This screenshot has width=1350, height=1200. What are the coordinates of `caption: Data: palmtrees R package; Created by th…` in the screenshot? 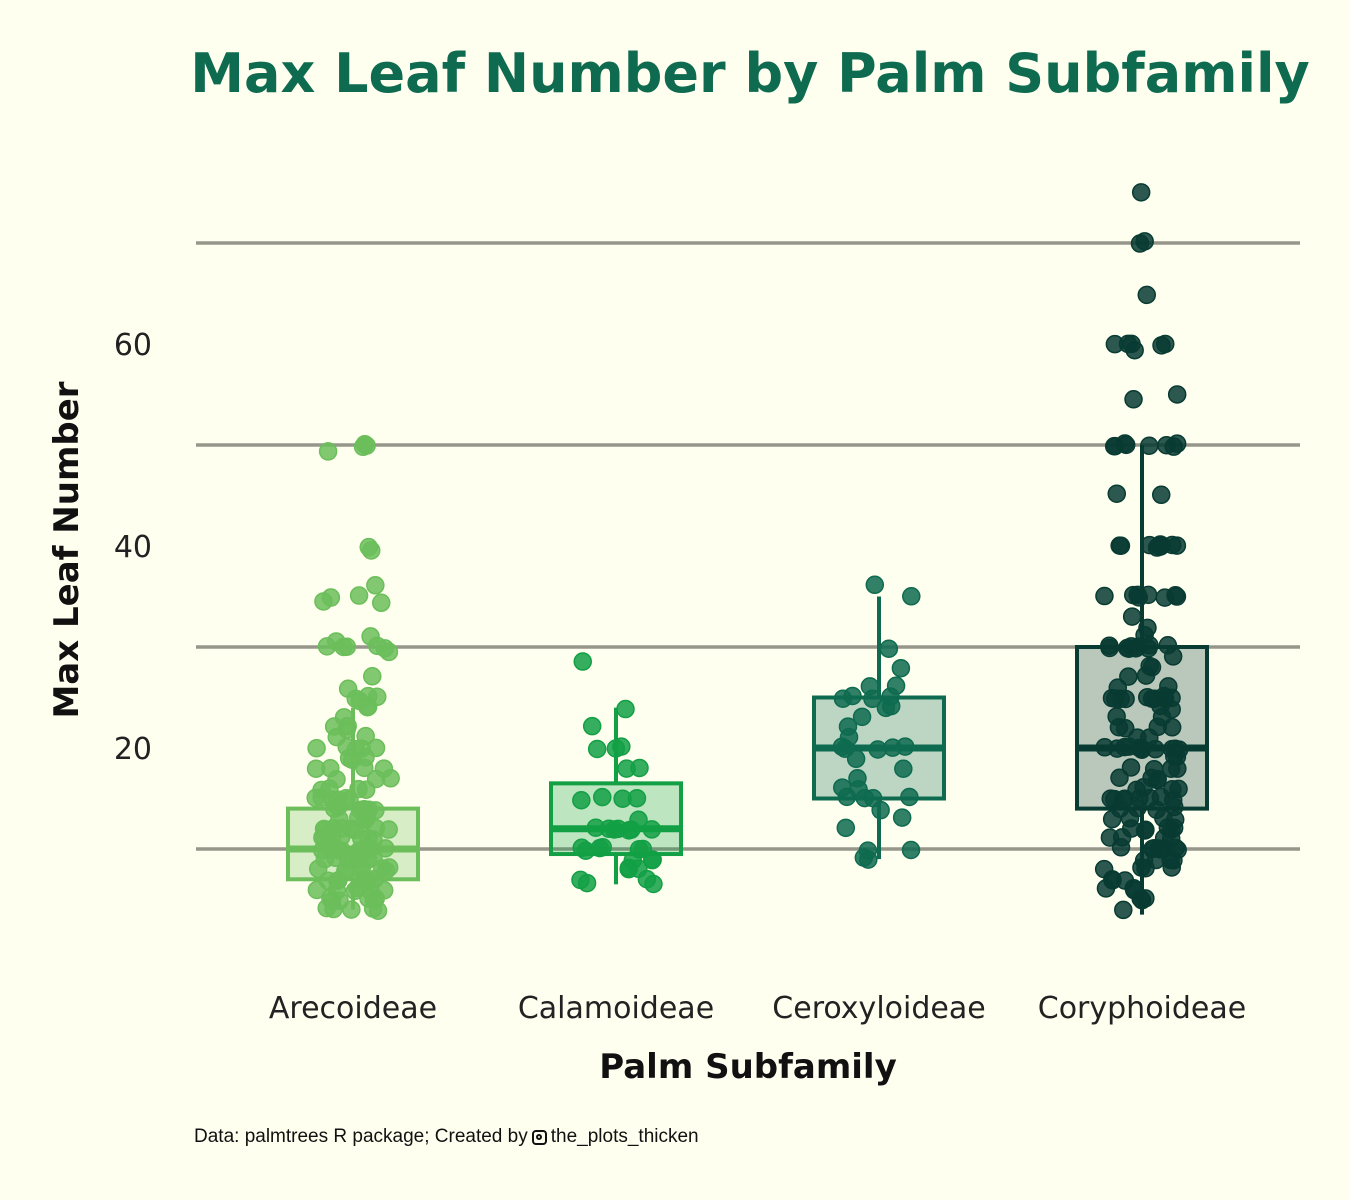 It's located at (446, 1137).